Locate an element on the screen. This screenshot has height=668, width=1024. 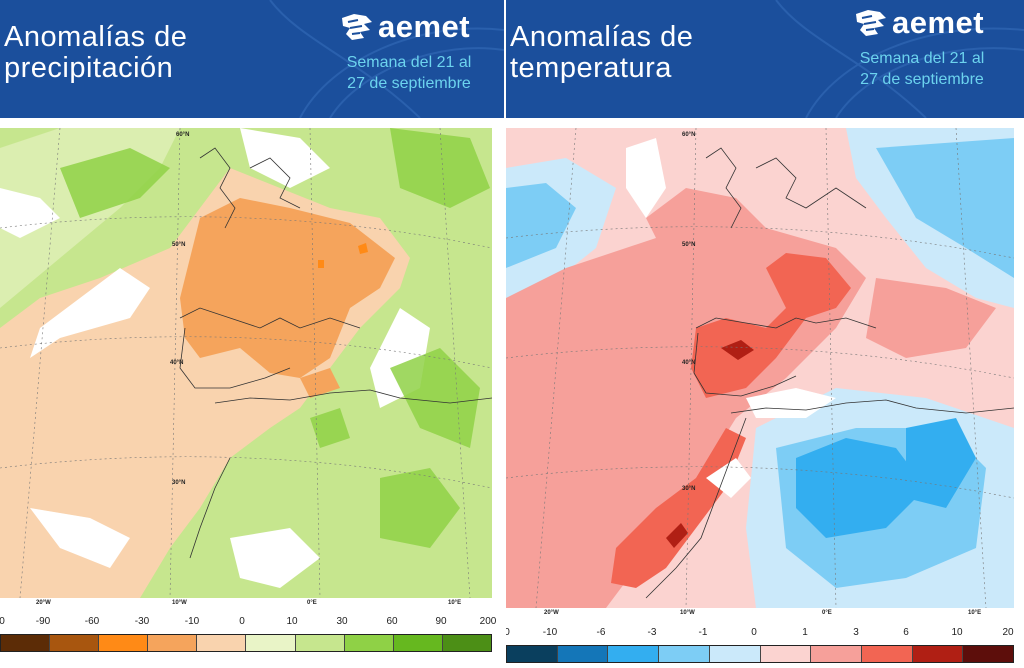
scale-label: 6 is located at coordinates (906, 632).